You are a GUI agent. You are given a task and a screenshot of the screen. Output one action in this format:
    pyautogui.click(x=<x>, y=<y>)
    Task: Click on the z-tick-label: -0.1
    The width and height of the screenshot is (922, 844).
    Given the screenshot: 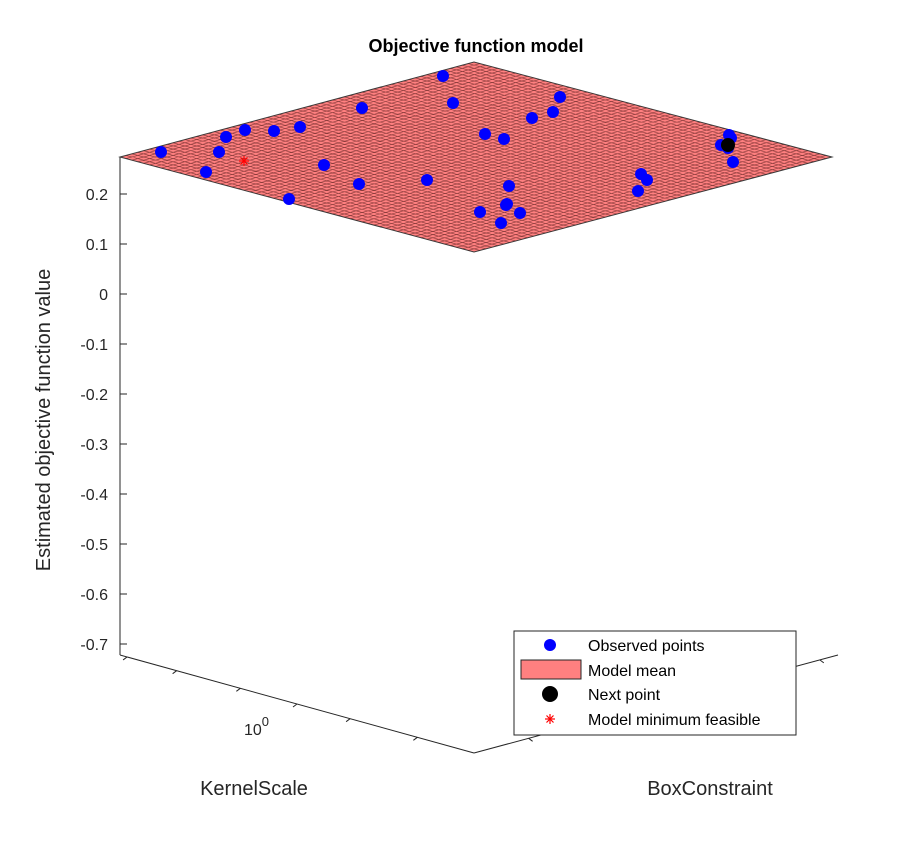 What is the action you would take?
    pyautogui.click(x=94, y=345)
    